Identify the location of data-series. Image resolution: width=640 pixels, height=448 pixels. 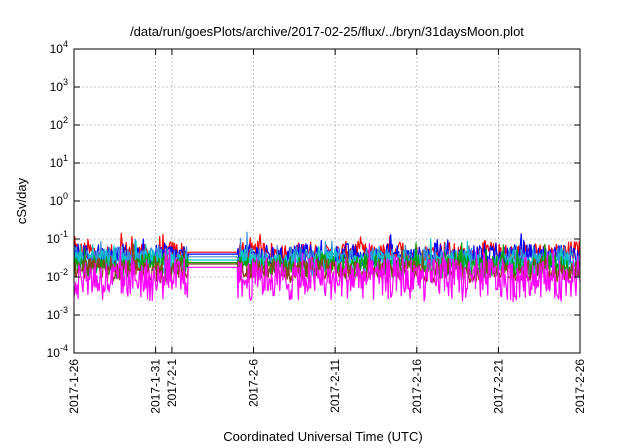
(327, 267).